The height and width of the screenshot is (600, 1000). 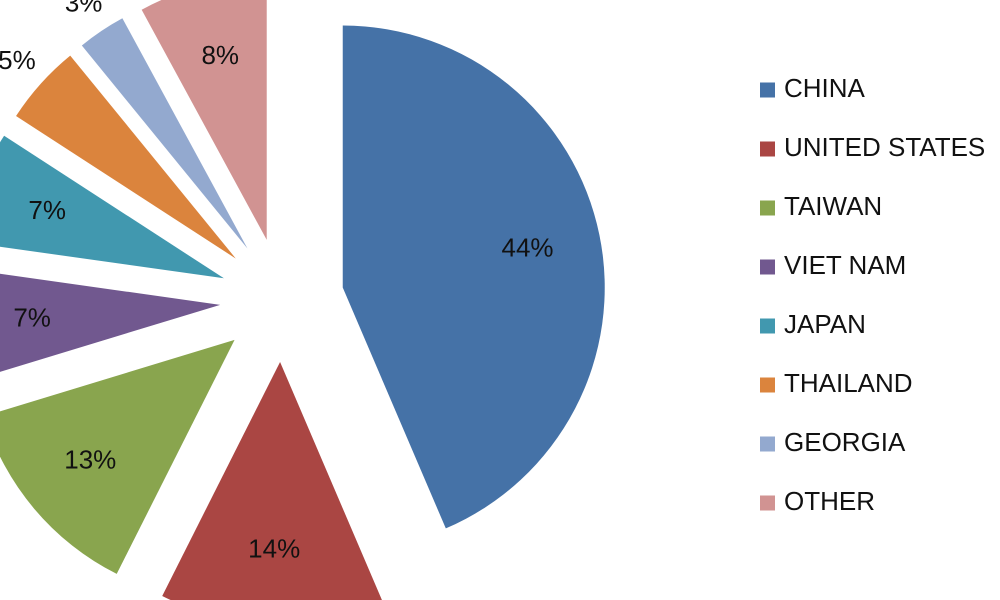 I want to click on legend-swatch-viet-nam, so click(x=767, y=267).